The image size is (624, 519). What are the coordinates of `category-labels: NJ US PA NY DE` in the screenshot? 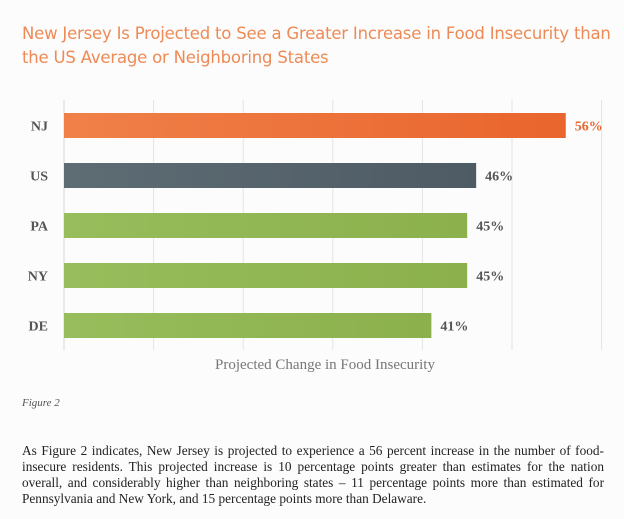 It's located at (38, 227).